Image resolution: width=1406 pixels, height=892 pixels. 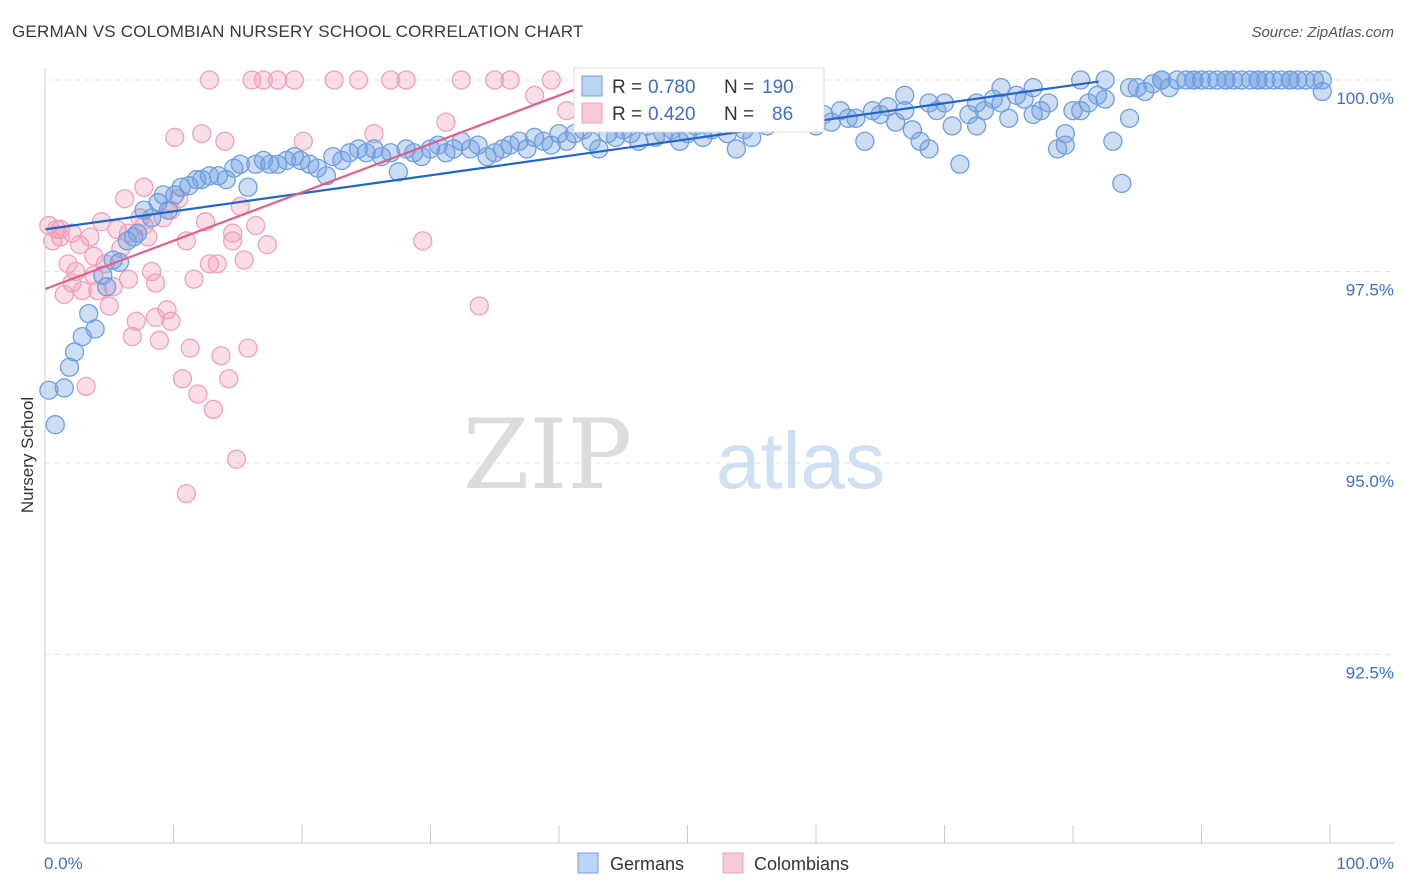 I want to click on legend-n-colombians: 86, so click(x=782, y=114).